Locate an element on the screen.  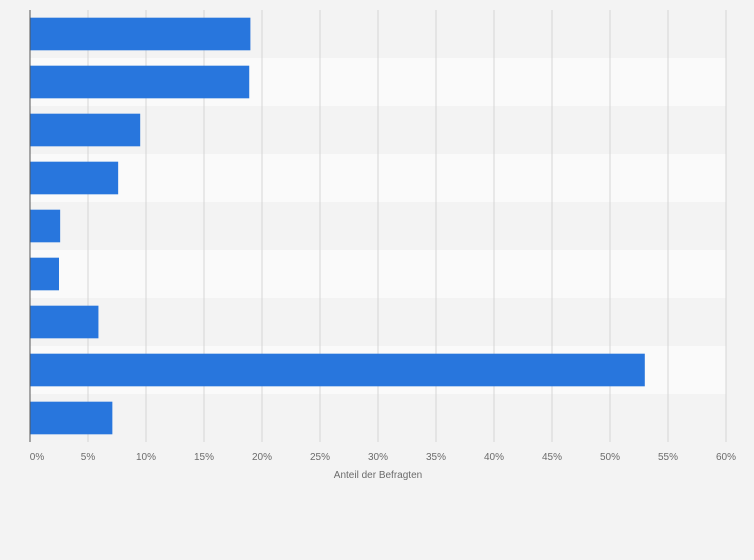
x-tick-label: 5% is located at coordinates (88, 457).